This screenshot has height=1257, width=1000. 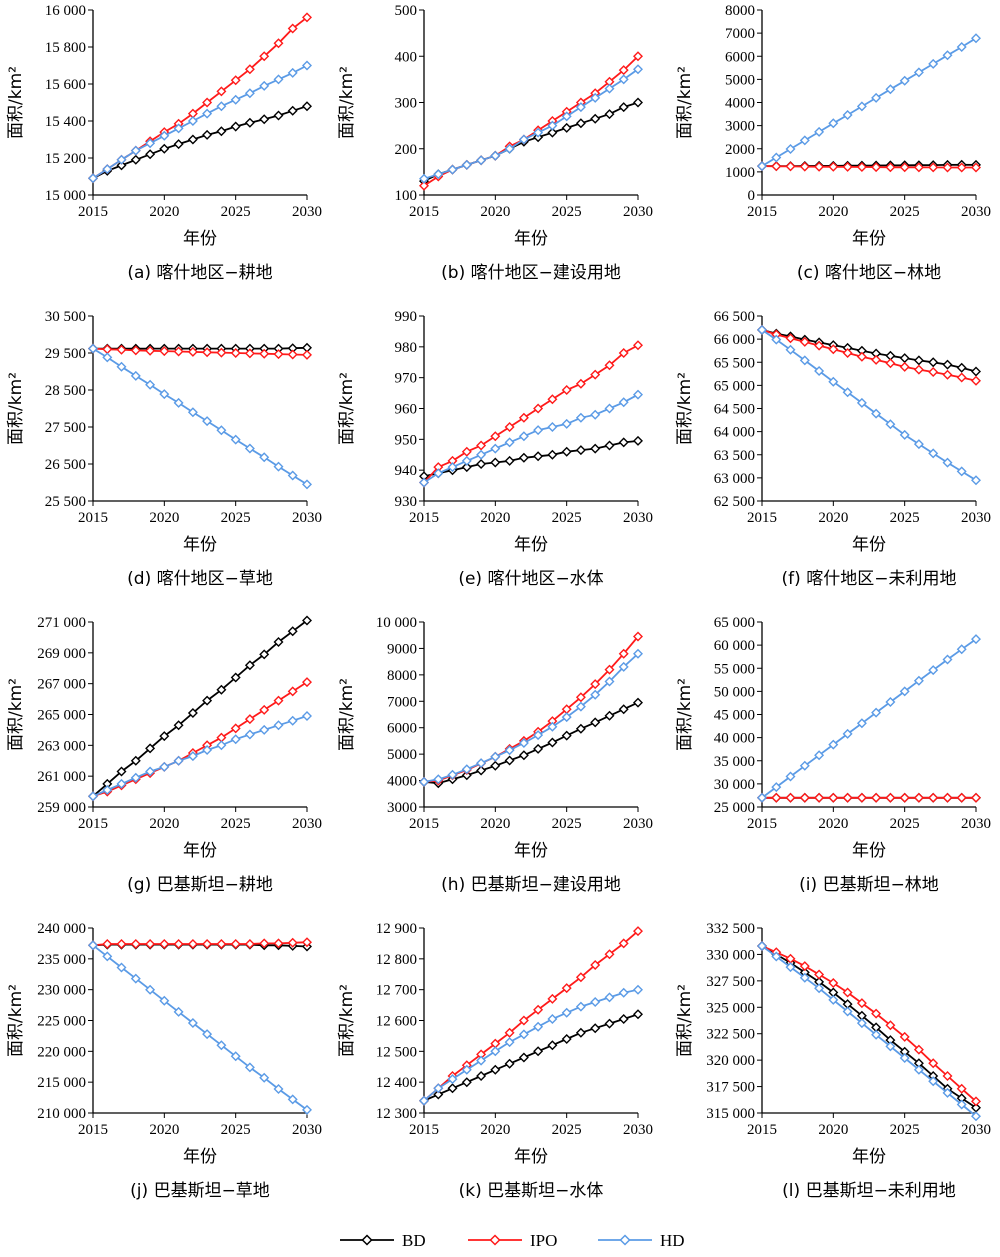 I want to click on legend-marker, so click(x=625, y=1240).